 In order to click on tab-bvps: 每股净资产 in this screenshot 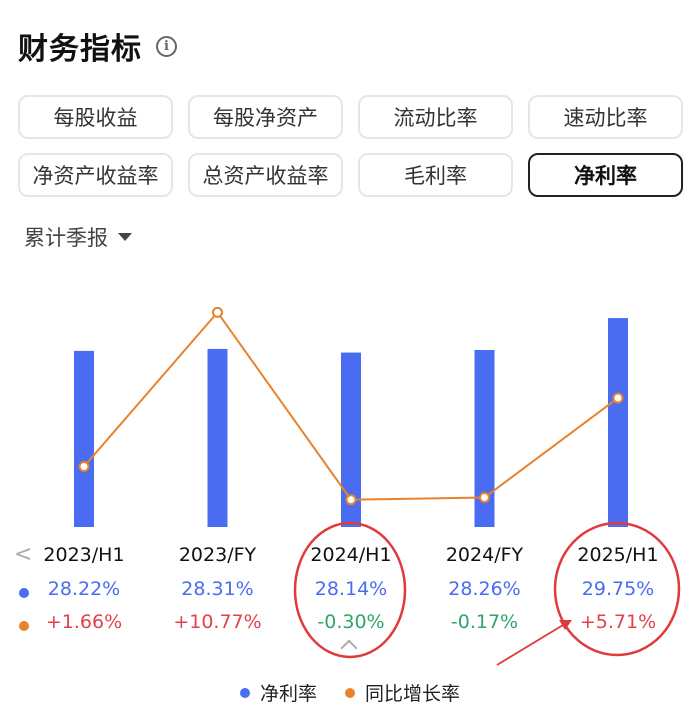, I will do `click(265, 117)`.